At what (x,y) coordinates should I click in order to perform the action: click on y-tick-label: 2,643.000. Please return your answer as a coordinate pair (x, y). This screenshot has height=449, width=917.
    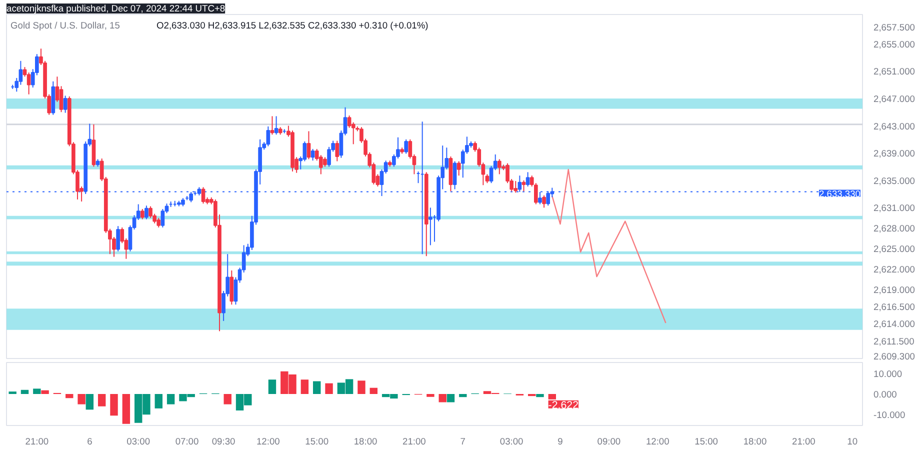
    Looking at the image, I should click on (894, 126).